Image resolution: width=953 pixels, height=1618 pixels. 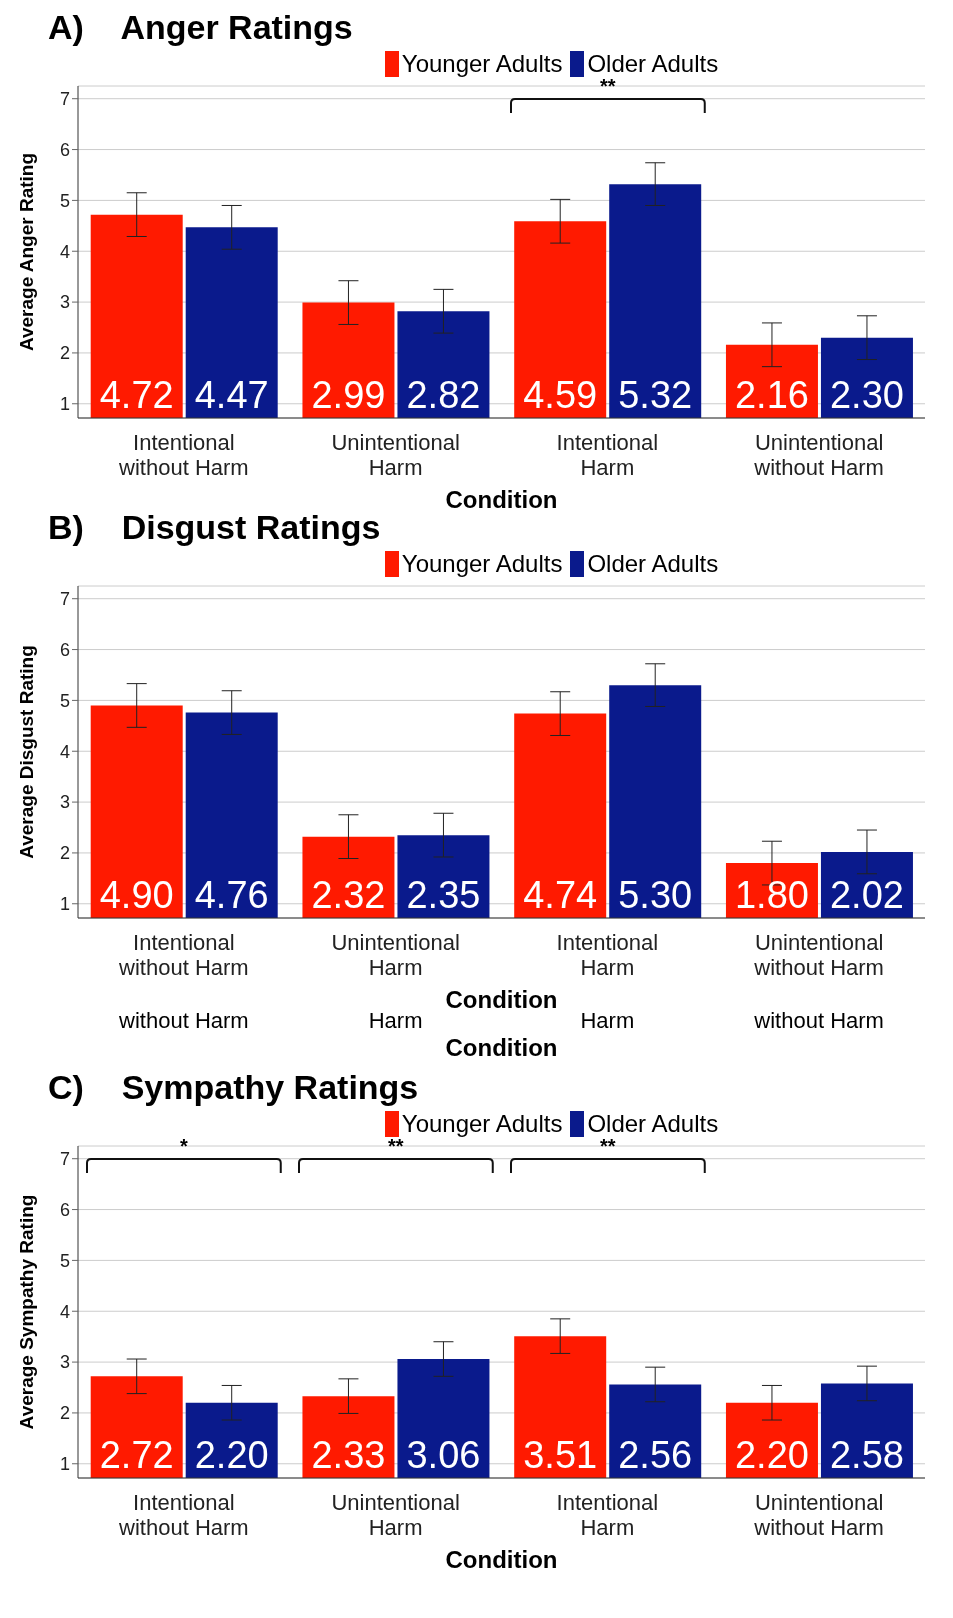 What do you see at coordinates (231, 895) in the screenshot?
I see `data-label: 4.76` at bounding box center [231, 895].